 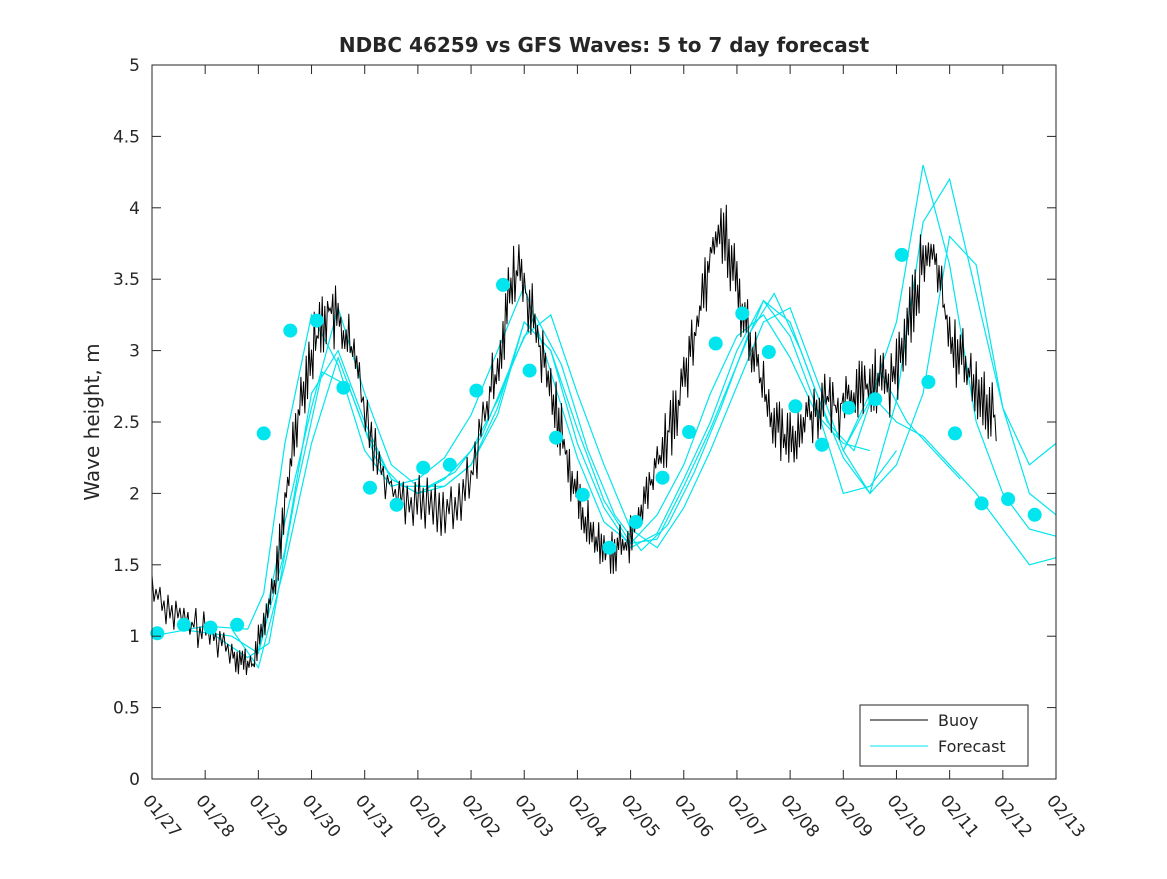 What do you see at coordinates (92, 421) in the screenshot?
I see `y-axis-label: Wave height, m` at bounding box center [92, 421].